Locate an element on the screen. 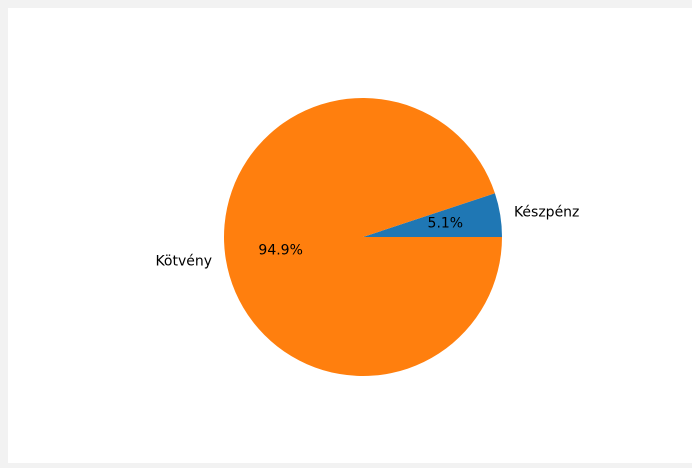 Image resolution: width=692 pixels, height=468 pixels. slice-pct-label-0: 5.1% is located at coordinates (446, 224).